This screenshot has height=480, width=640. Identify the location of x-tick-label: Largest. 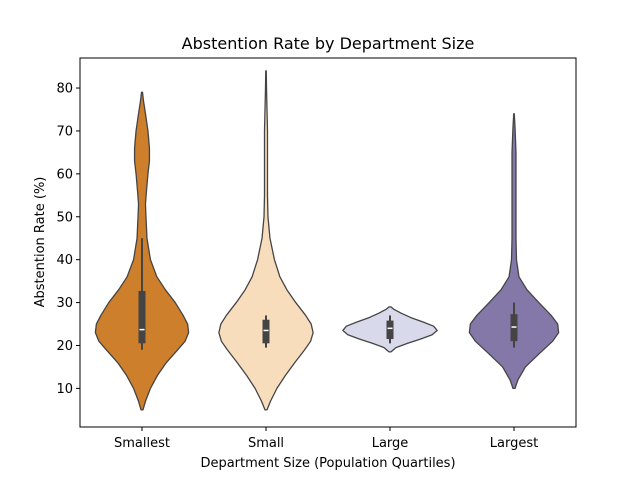
(514, 443).